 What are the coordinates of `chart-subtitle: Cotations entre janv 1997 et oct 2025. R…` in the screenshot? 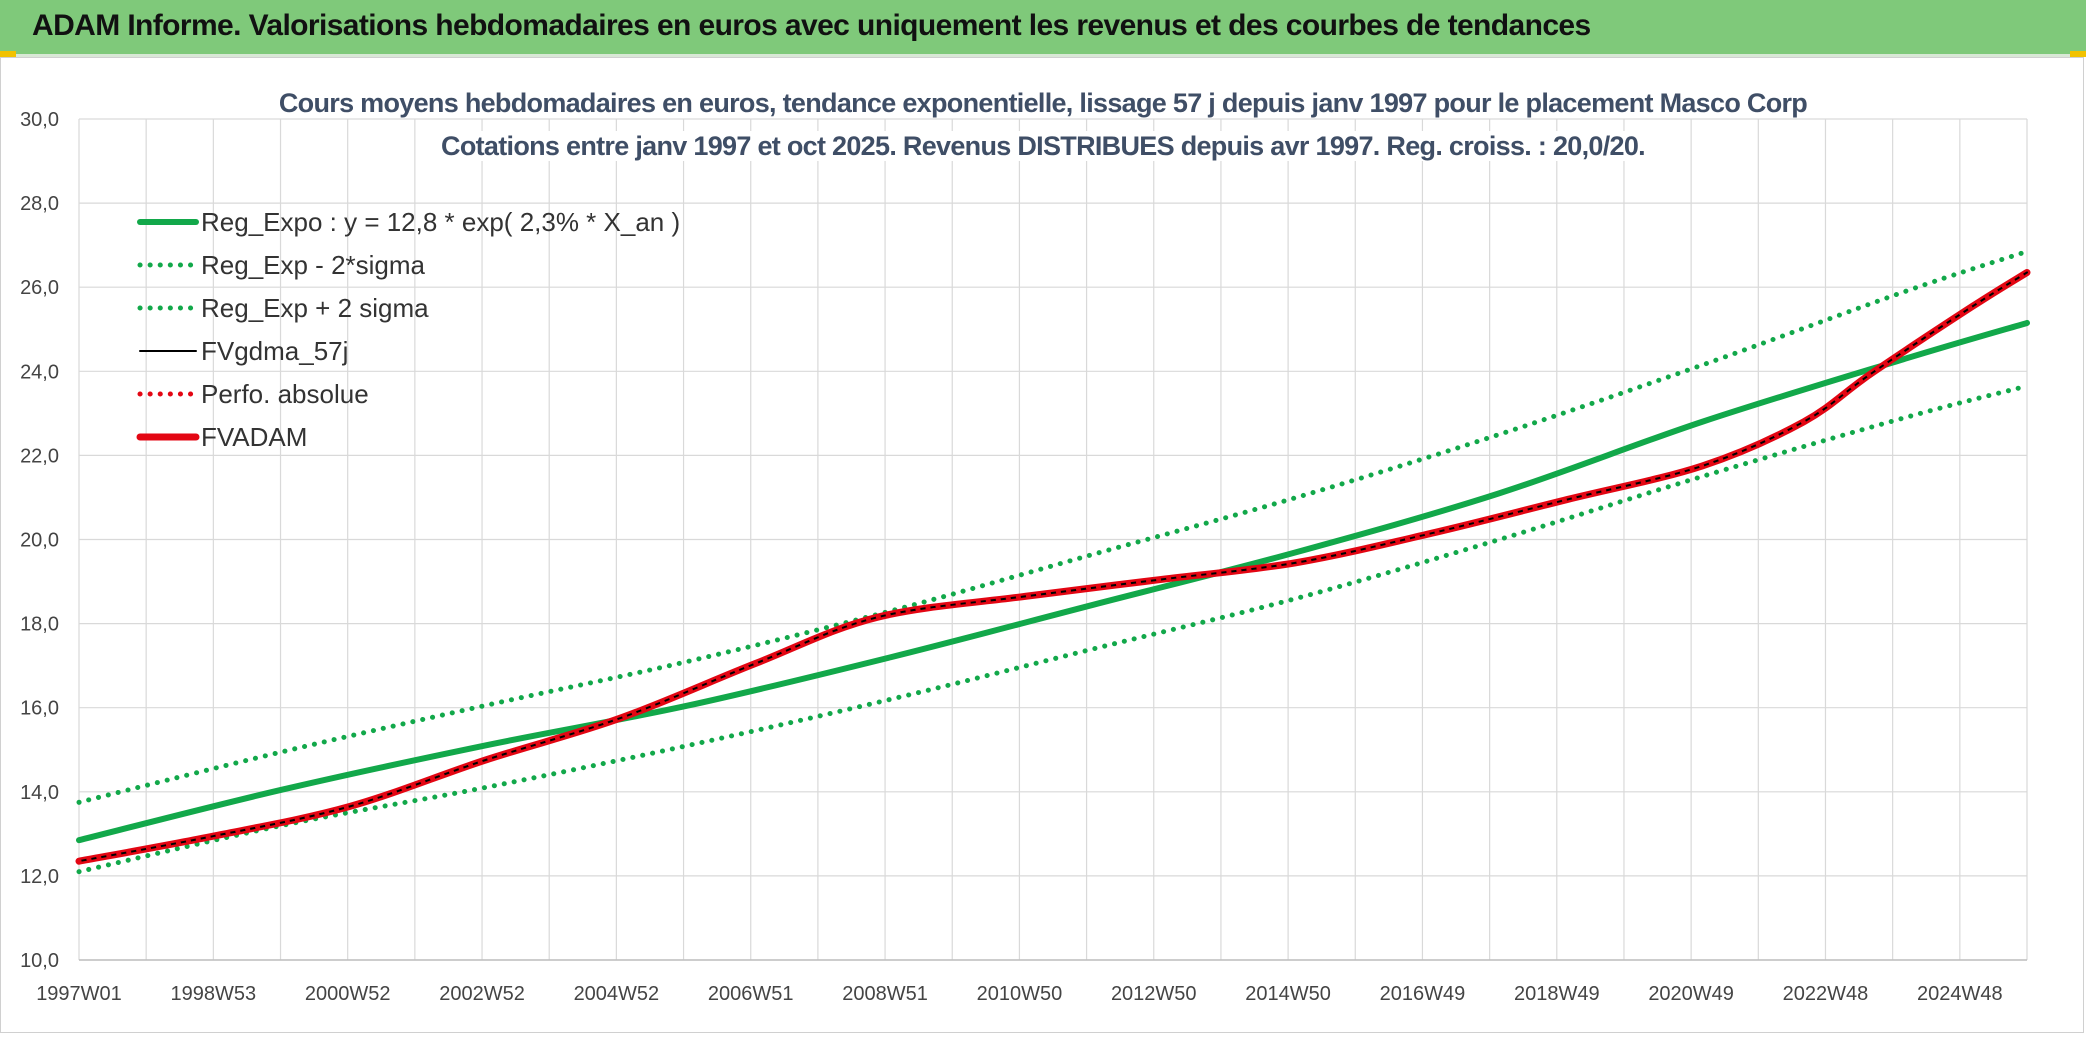 It's located at (1043, 146).